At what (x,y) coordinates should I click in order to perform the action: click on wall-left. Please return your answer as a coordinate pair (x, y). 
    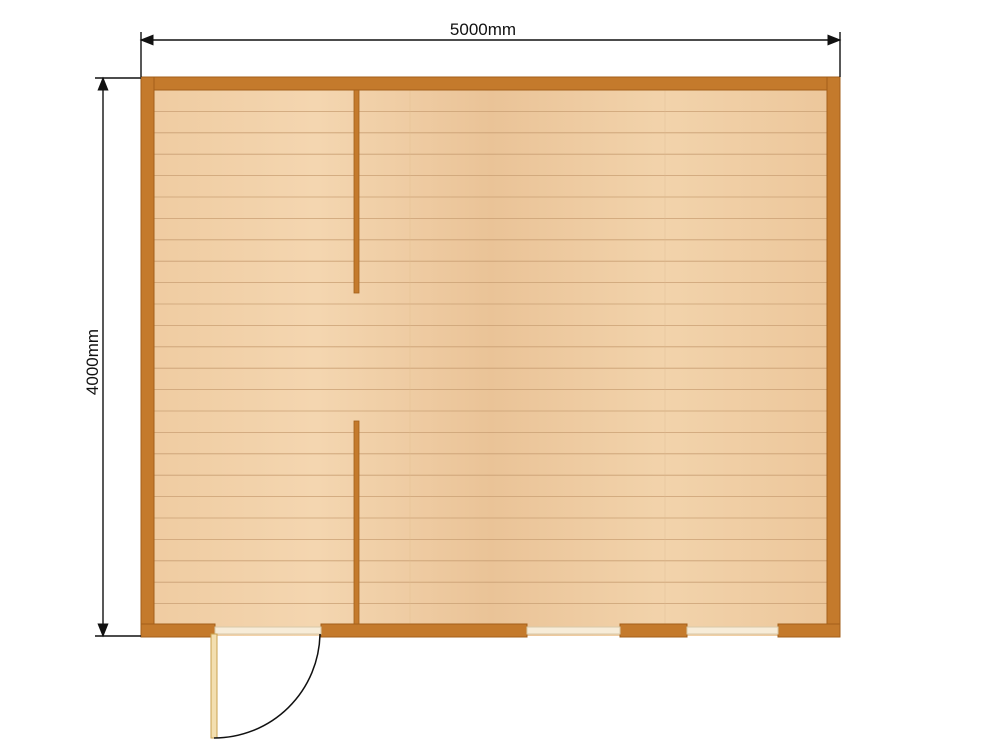
    Looking at the image, I should click on (147, 357).